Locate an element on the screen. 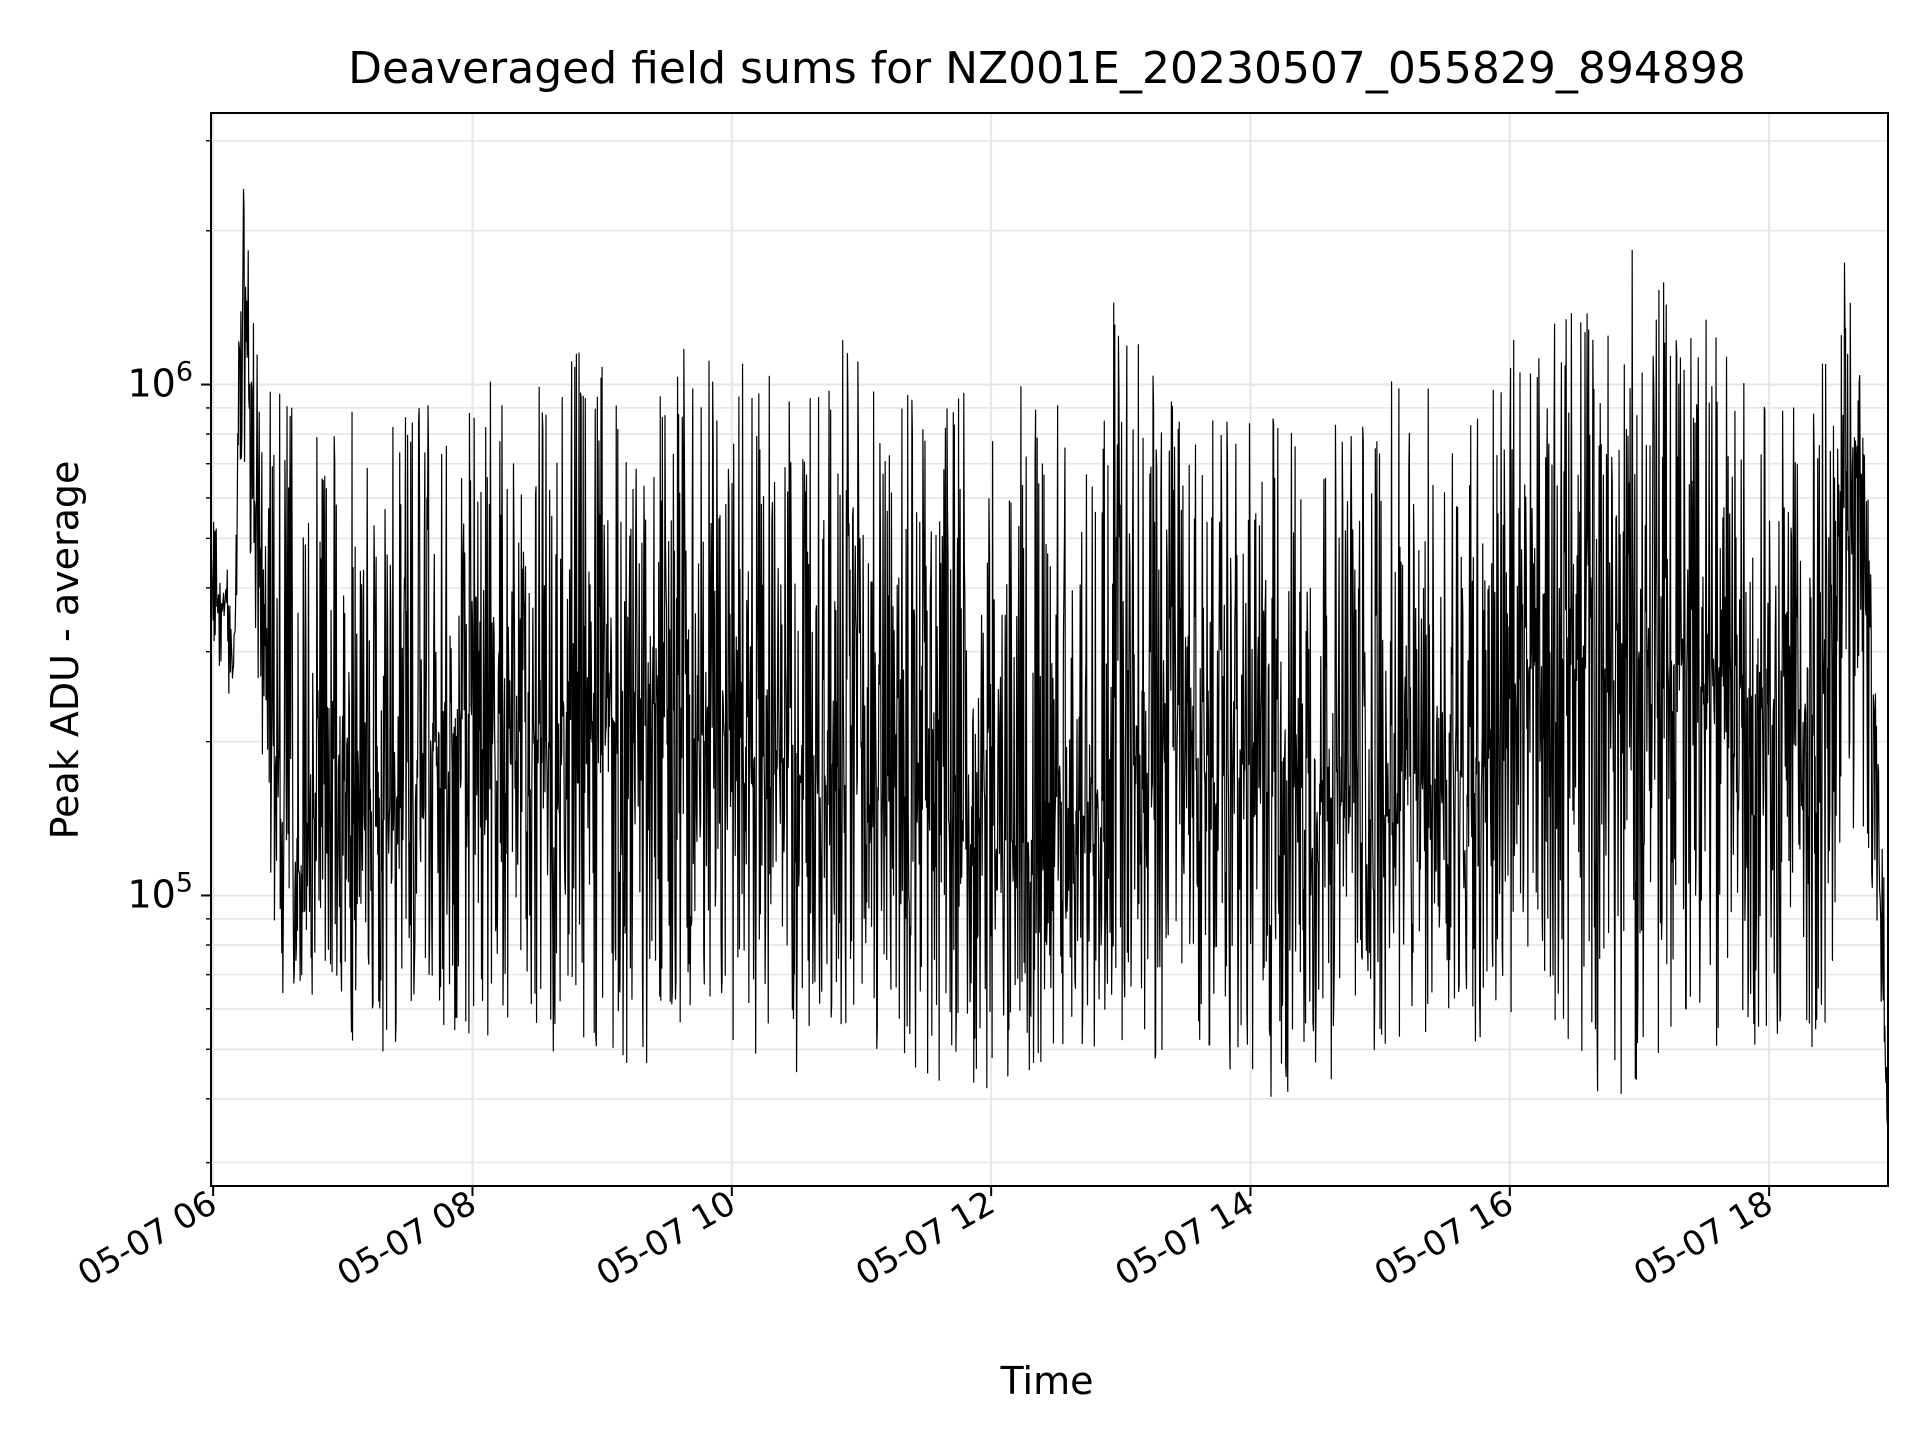  x-tick-label: 05-07 12 is located at coordinates (925, 1238).